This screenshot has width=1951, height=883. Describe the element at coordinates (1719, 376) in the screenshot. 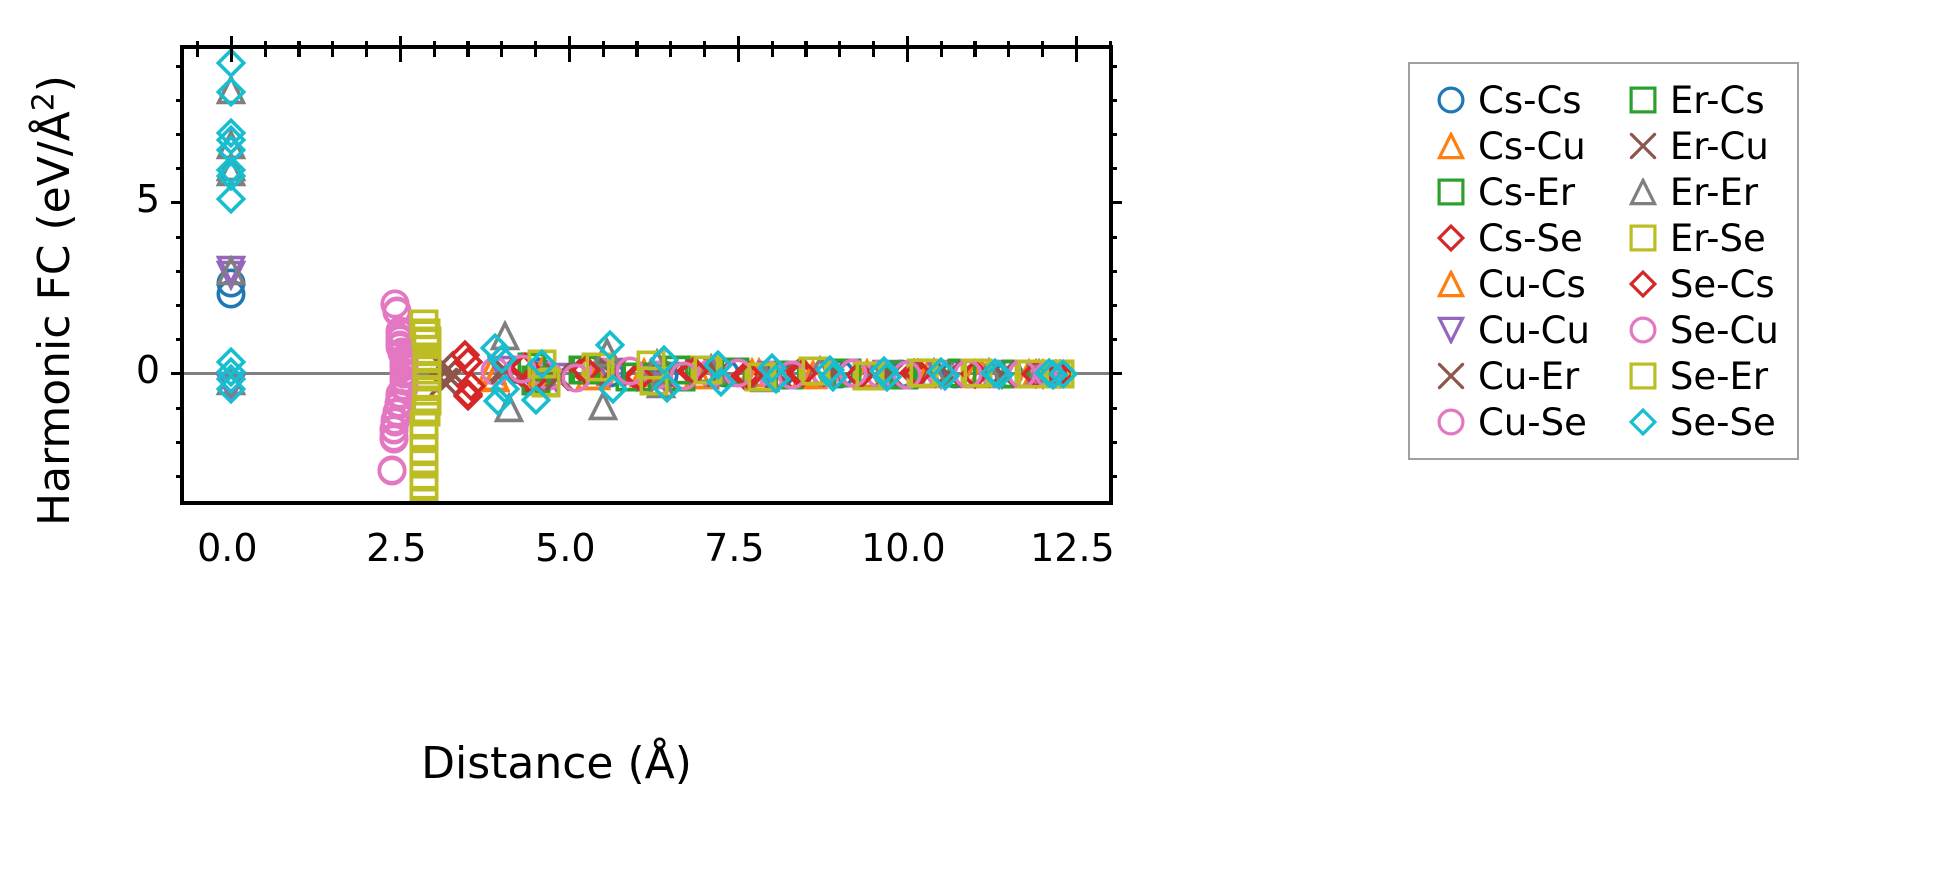

I see `legend-label: Se-Er` at that location.